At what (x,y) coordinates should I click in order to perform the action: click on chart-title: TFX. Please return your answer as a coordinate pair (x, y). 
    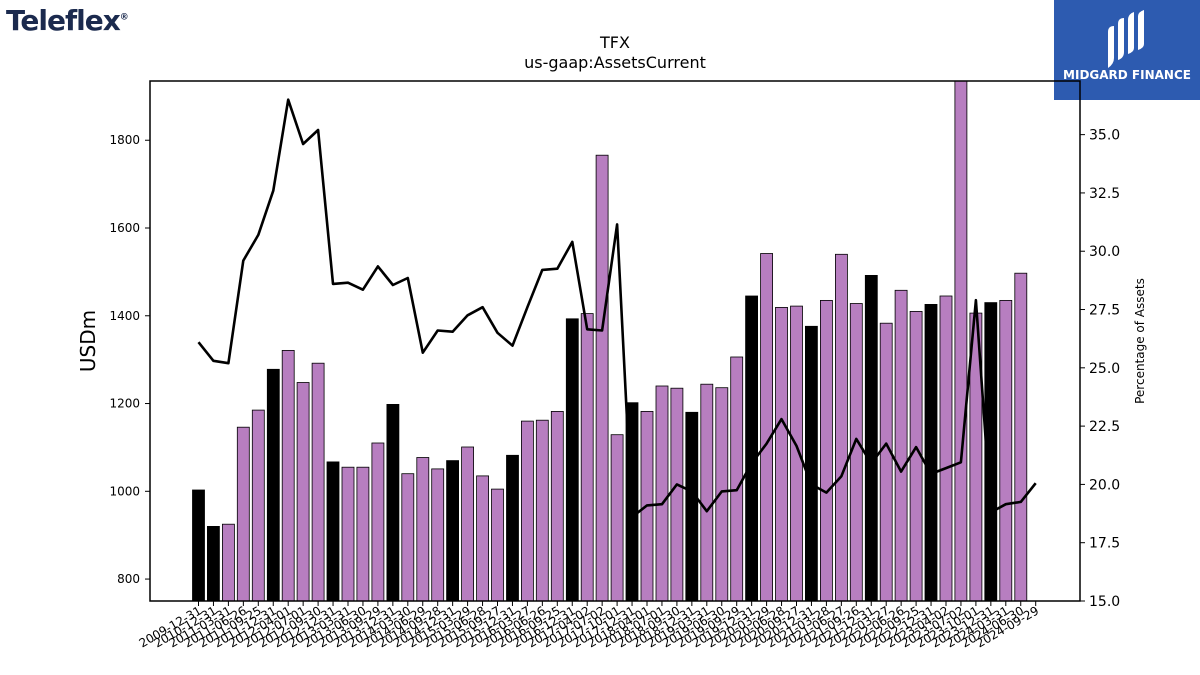
    Looking at the image, I should click on (614, 42).